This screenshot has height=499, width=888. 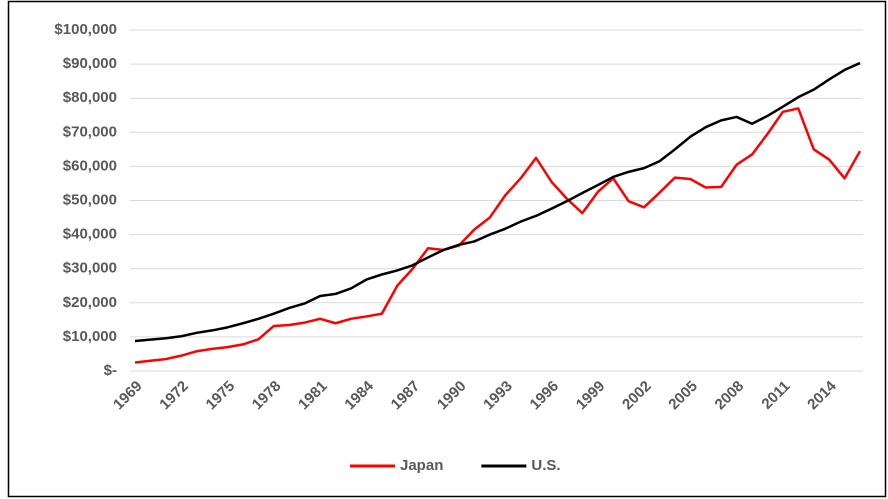 What do you see at coordinates (90, 63) in the screenshot?
I see `y-tick-label: $90,000` at bounding box center [90, 63].